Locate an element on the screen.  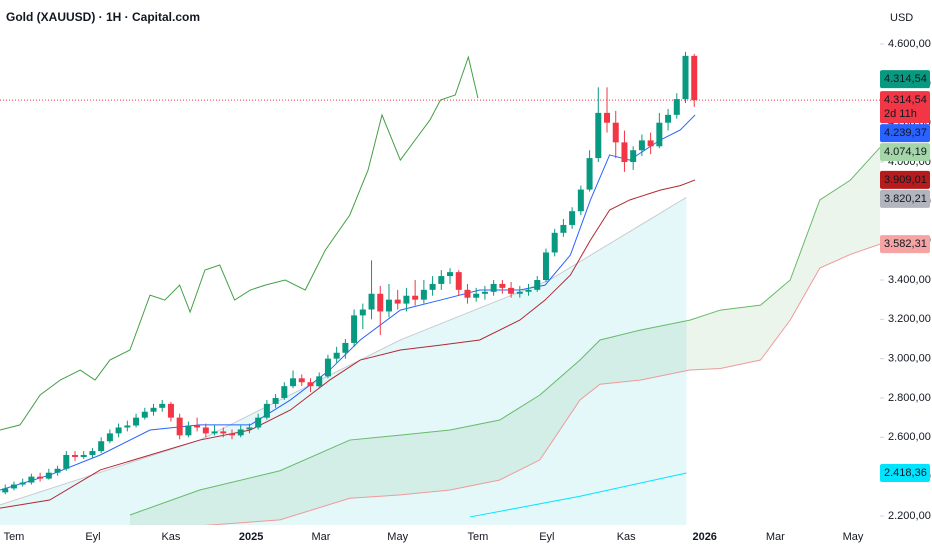
y-tick-label: 2.600,00 is located at coordinates (909, 437).